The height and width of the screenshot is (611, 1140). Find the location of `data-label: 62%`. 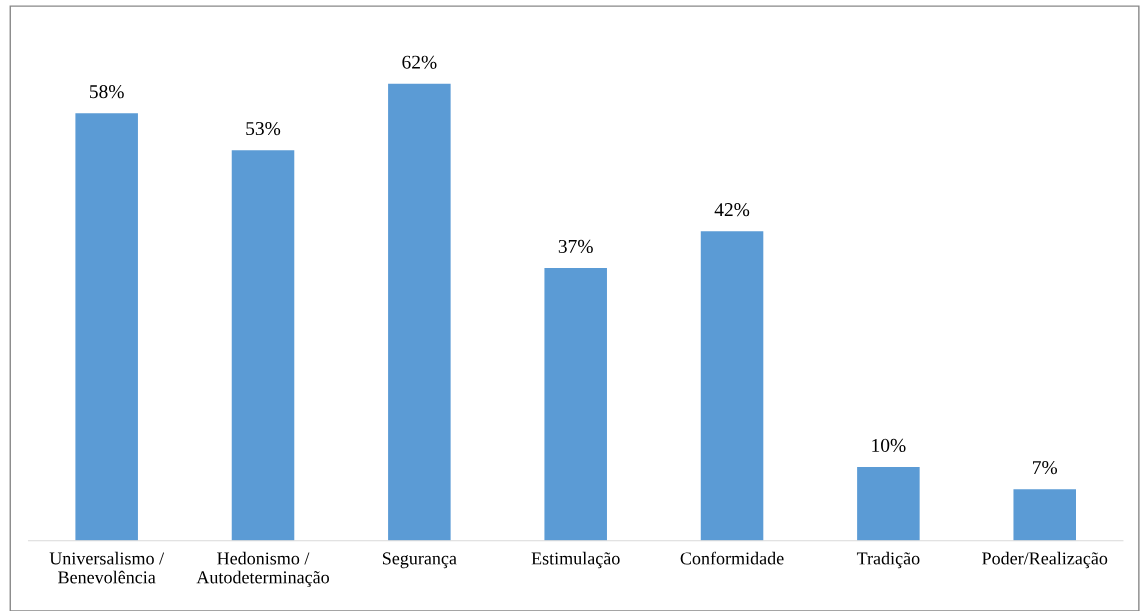

data-label: 62% is located at coordinates (419, 62).